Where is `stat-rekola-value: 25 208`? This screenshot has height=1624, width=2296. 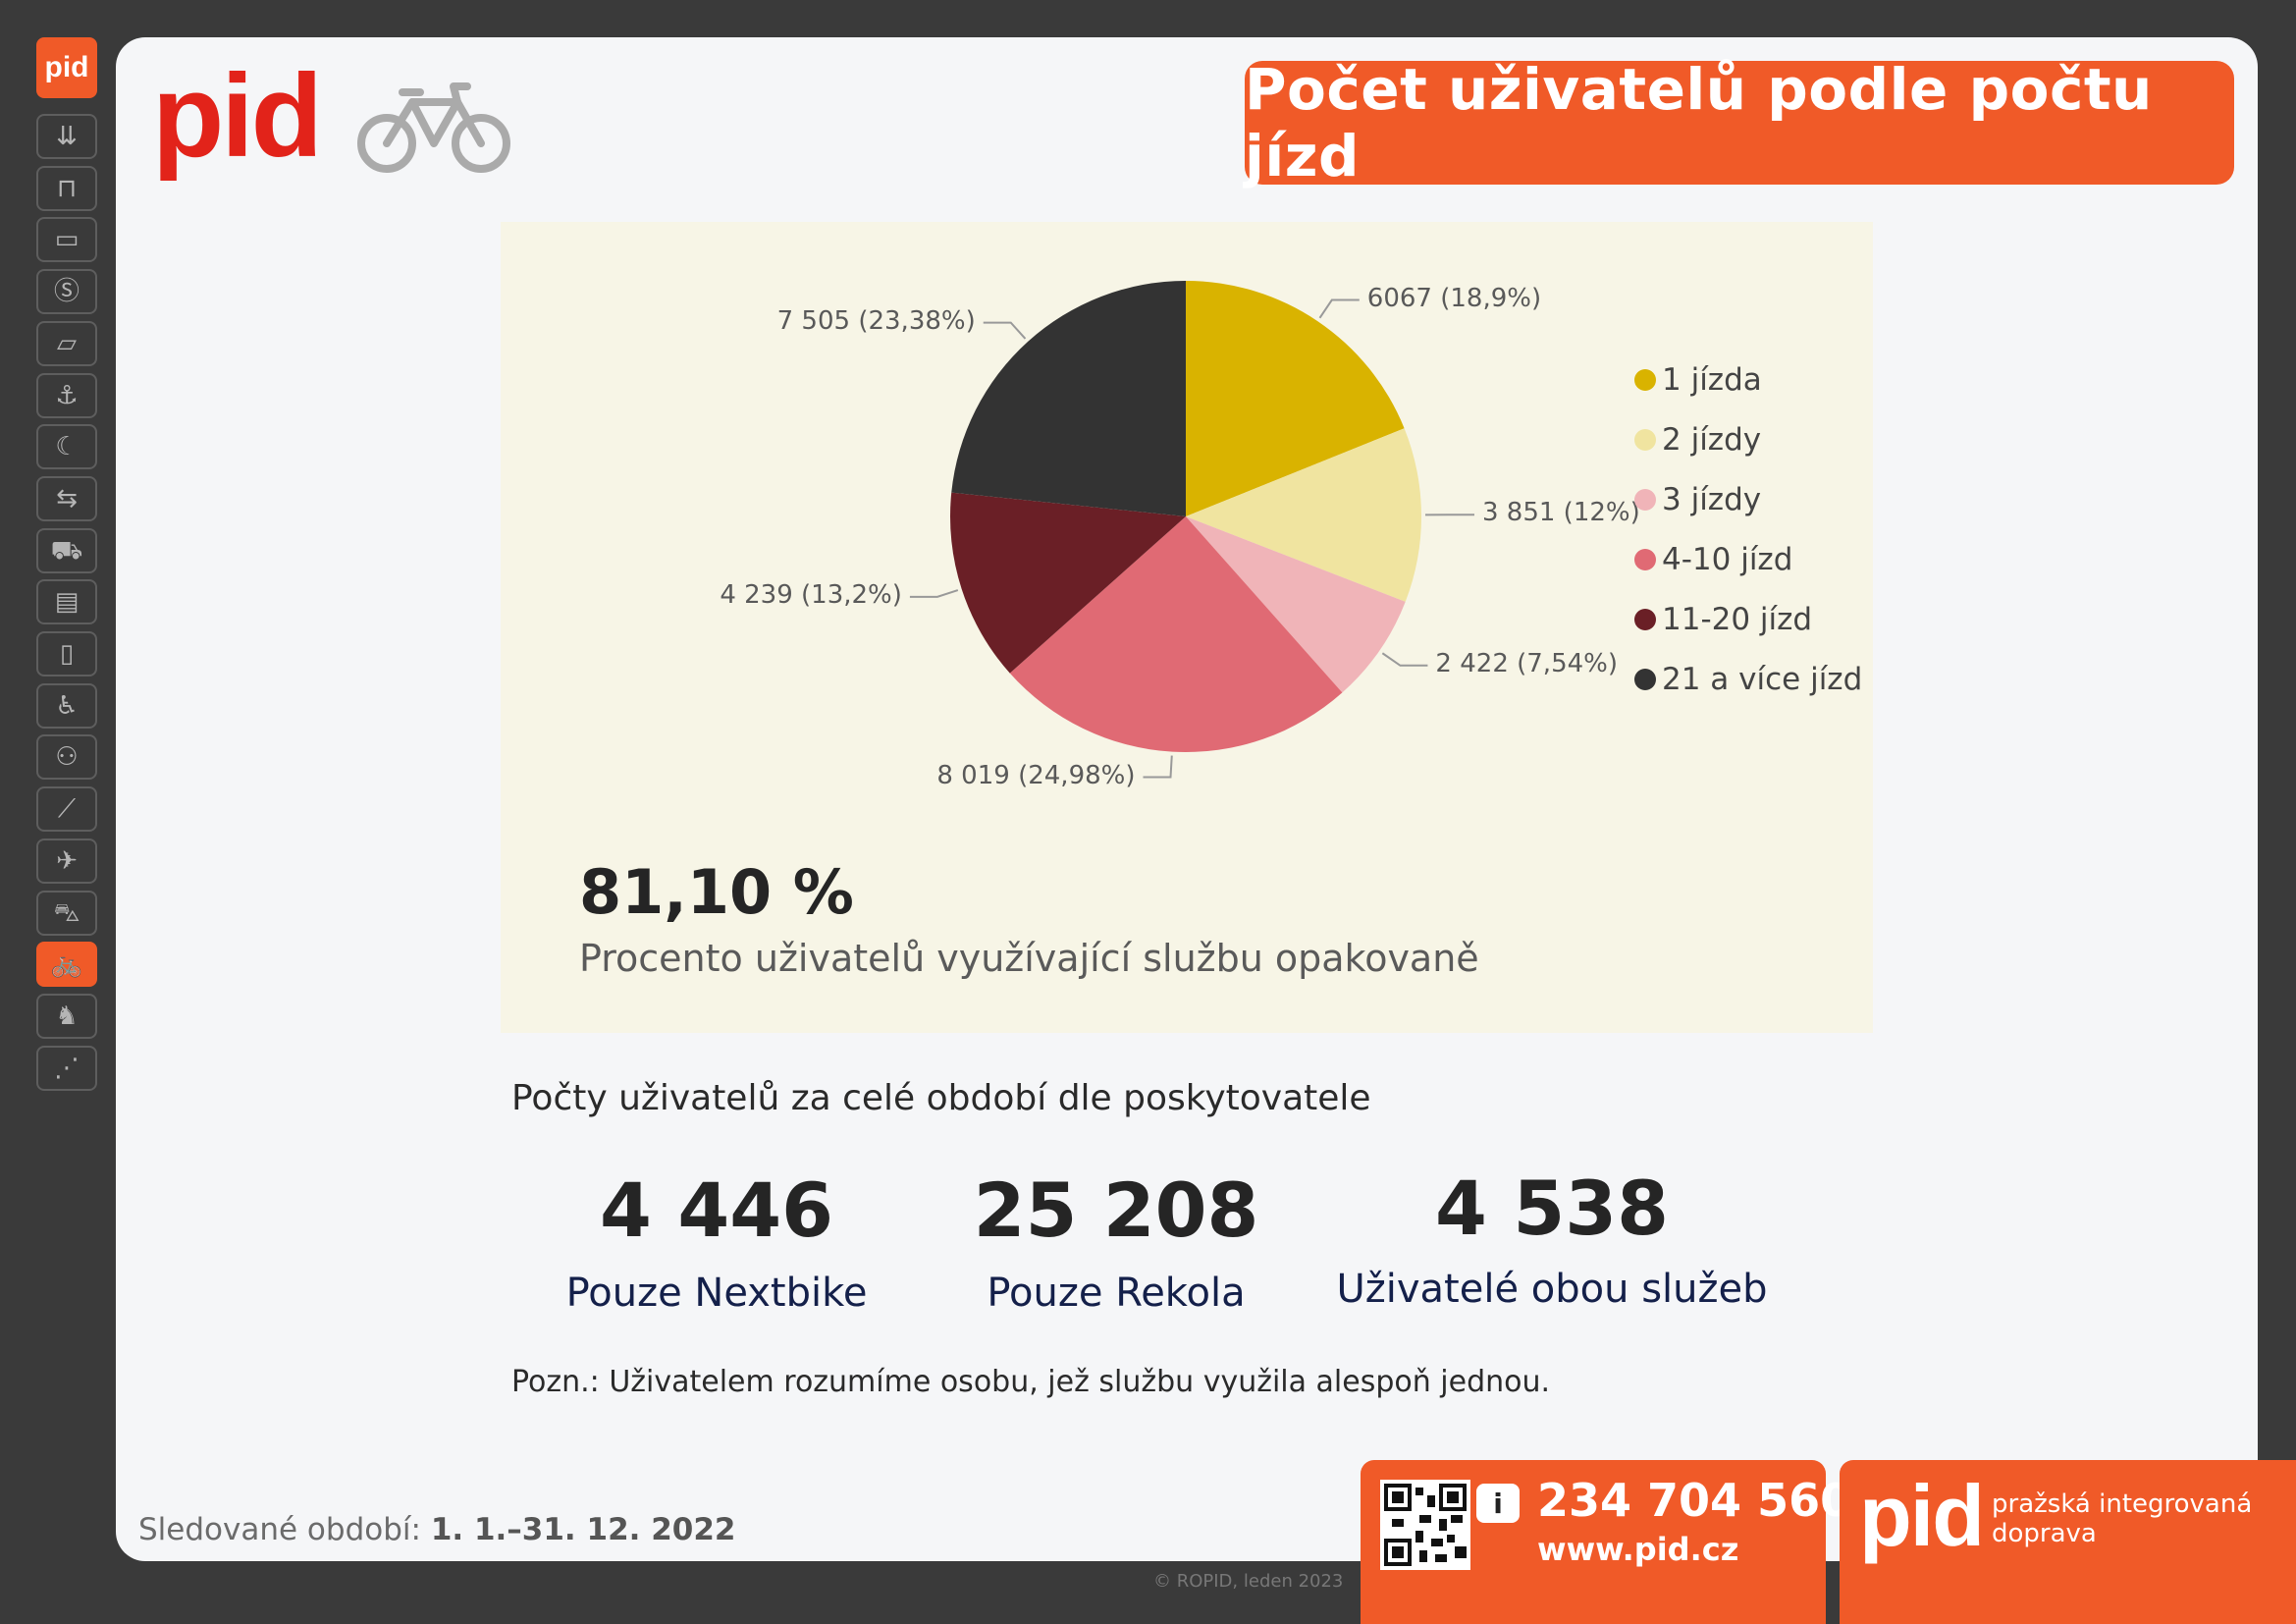
stat-rekola-value: 25 208 is located at coordinates (1116, 1210).